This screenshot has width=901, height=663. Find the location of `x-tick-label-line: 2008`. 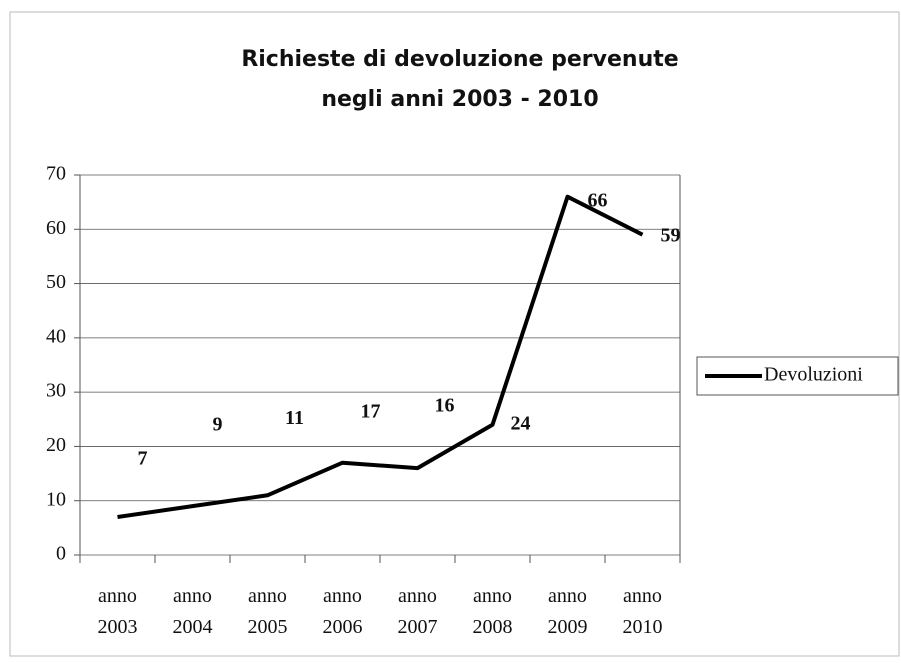

x-tick-label-line: 2008 is located at coordinates (493, 627).